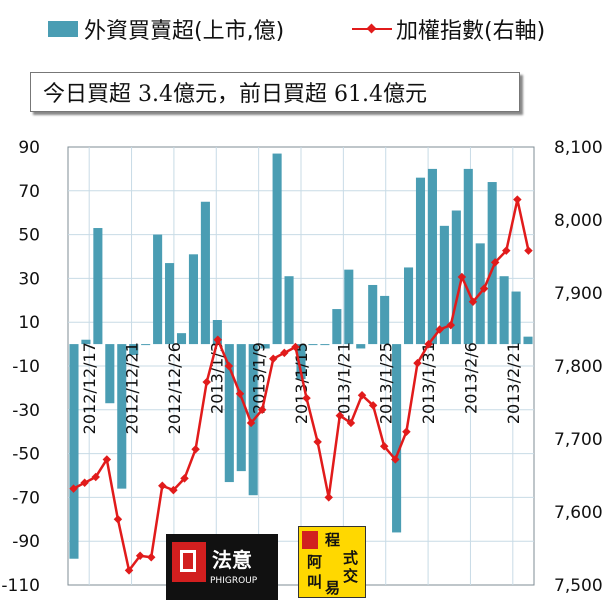  What do you see at coordinates (26, 455) in the screenshot?
I see `left-tick-label: -50` at bounding box center [26, 455].